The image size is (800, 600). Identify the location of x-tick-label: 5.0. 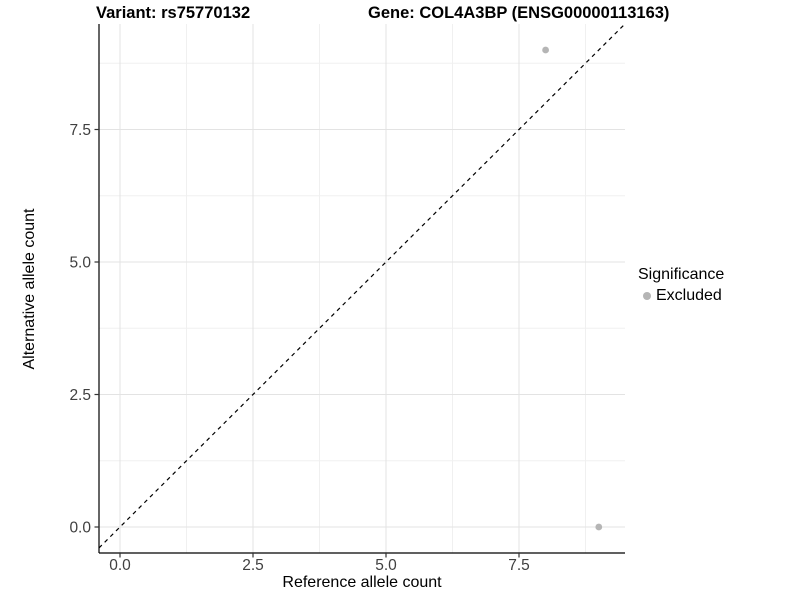
(386, 565).